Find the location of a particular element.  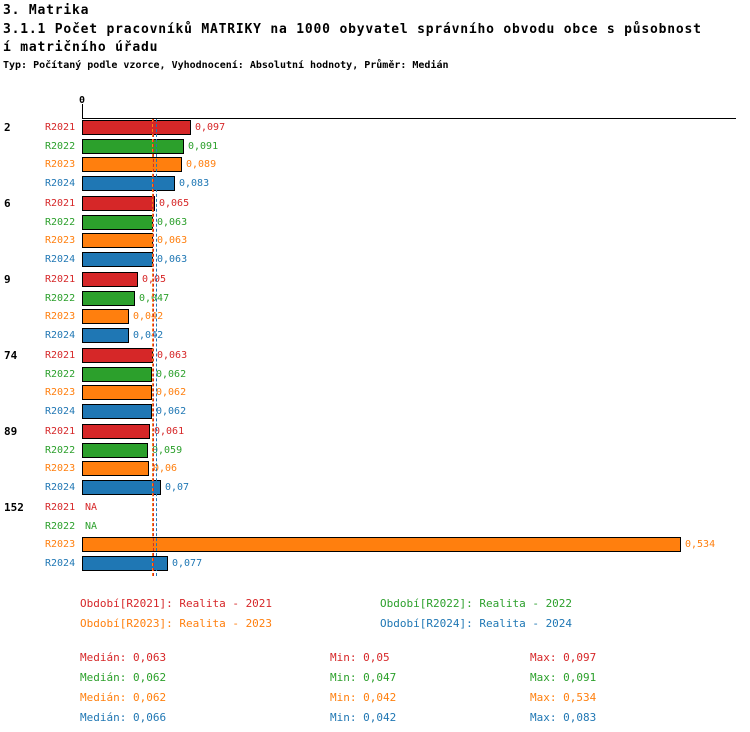

bar-value-label: 0,07 is located at coordinates (177, 487).